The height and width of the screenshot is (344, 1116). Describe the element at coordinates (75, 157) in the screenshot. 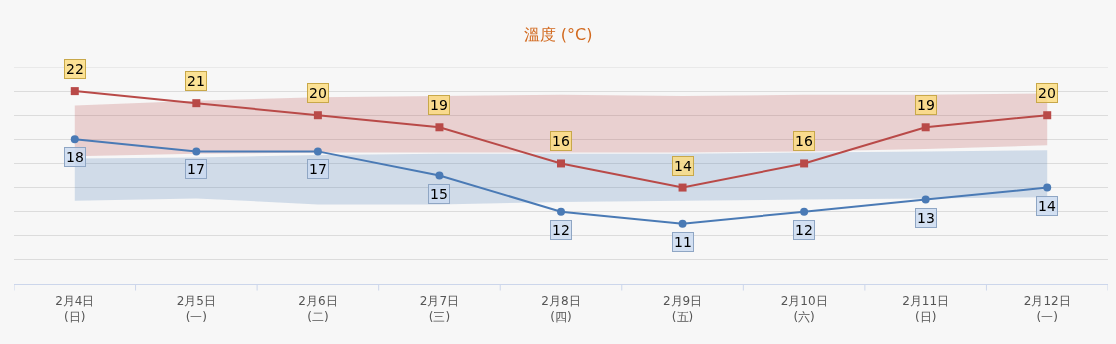

I see `data-label: 18` at that location.